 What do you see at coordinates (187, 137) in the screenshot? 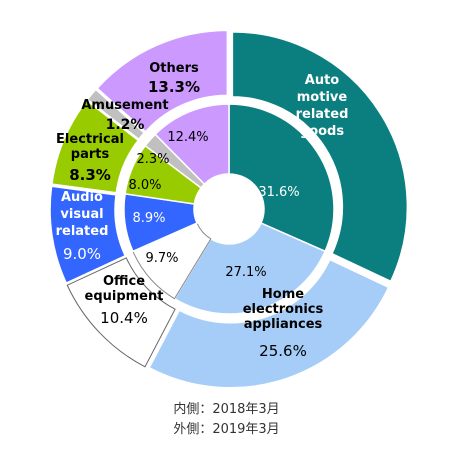
I see `inner-value-others: 12.4%` at bounding box center [187, 137].